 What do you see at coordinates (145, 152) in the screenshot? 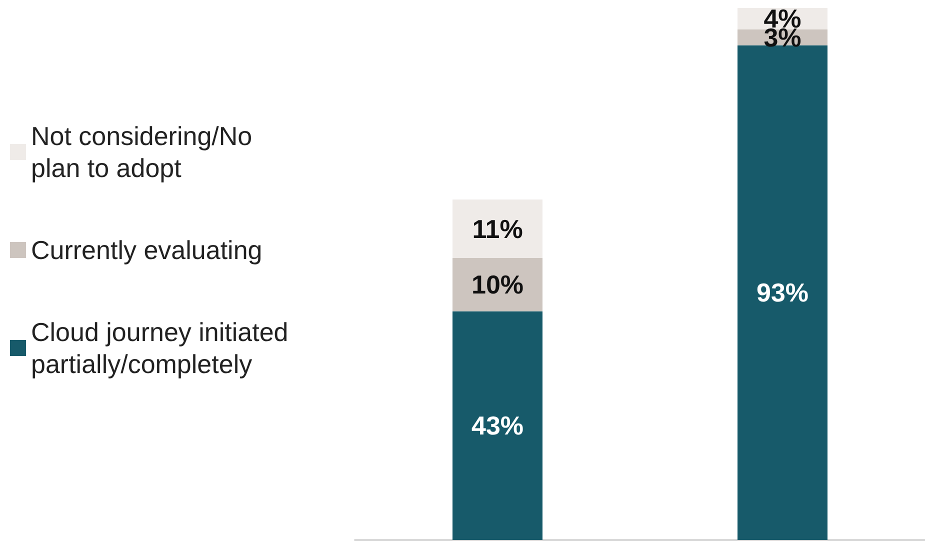
I see `legend-label: Not considering/No plan to adopt` at bounding box center [145, 152].